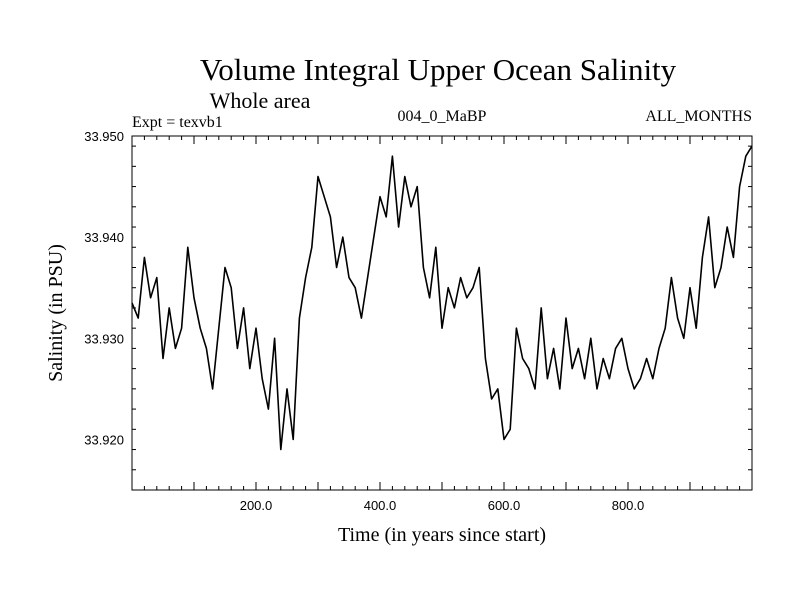 This screenshot has width=800, height=600. I want to click on x-tick-label: 600.0, so click(504, 505).